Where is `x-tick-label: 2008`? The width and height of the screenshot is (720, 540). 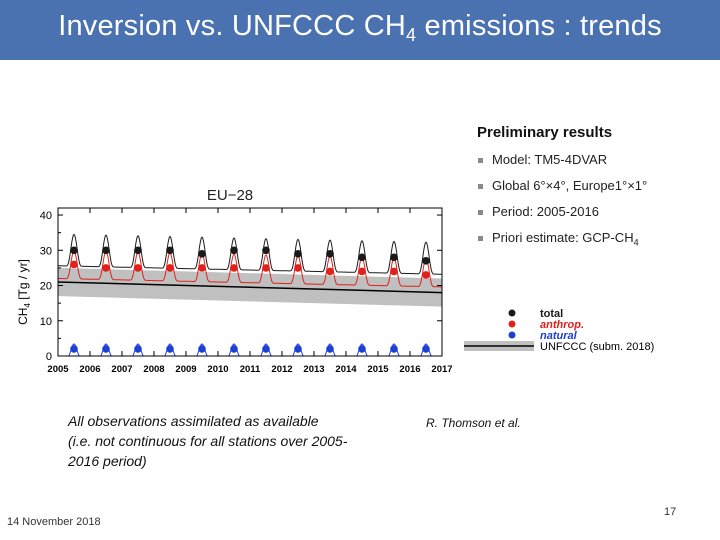 x-tick-label: 2008 is located at coordinates (153, 369).